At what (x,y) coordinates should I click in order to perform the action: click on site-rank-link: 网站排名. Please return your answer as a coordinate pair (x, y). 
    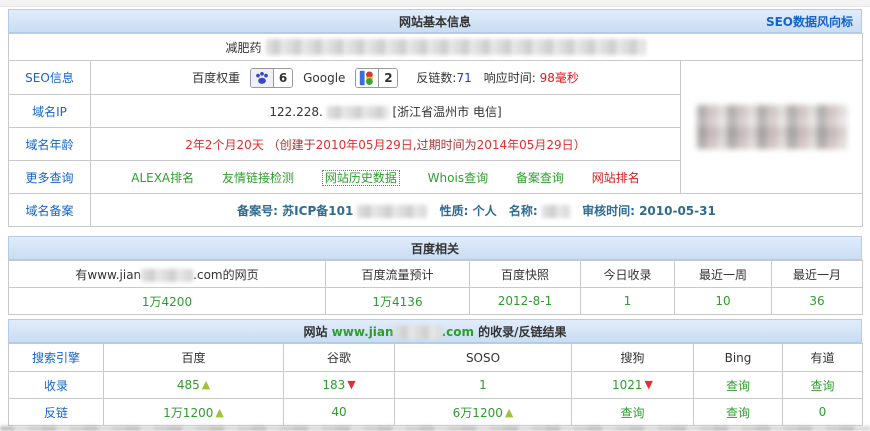
    Looking at the image, I should click on (615, 177).